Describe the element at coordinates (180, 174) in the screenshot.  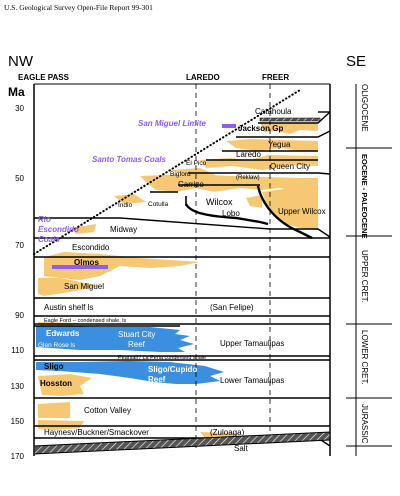
I see `label-bigford: Bigford` at that location.